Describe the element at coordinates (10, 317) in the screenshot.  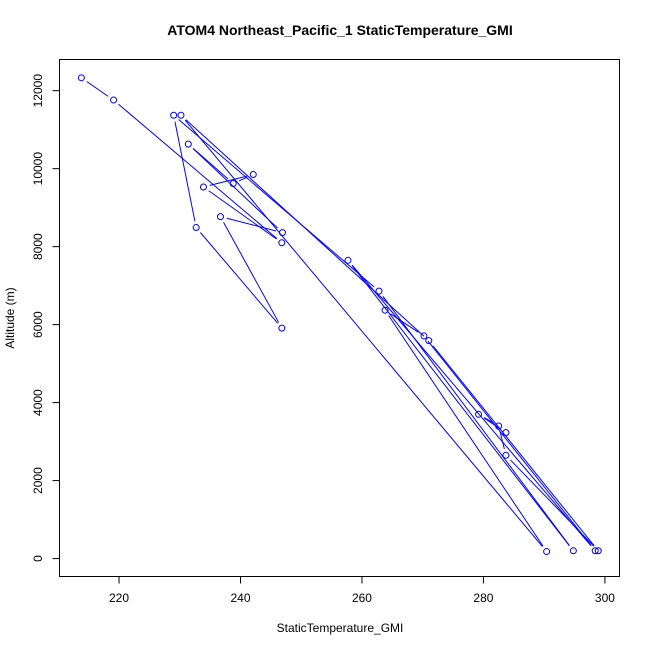
I see `y-axis-label: Altitude (m)` at that location.